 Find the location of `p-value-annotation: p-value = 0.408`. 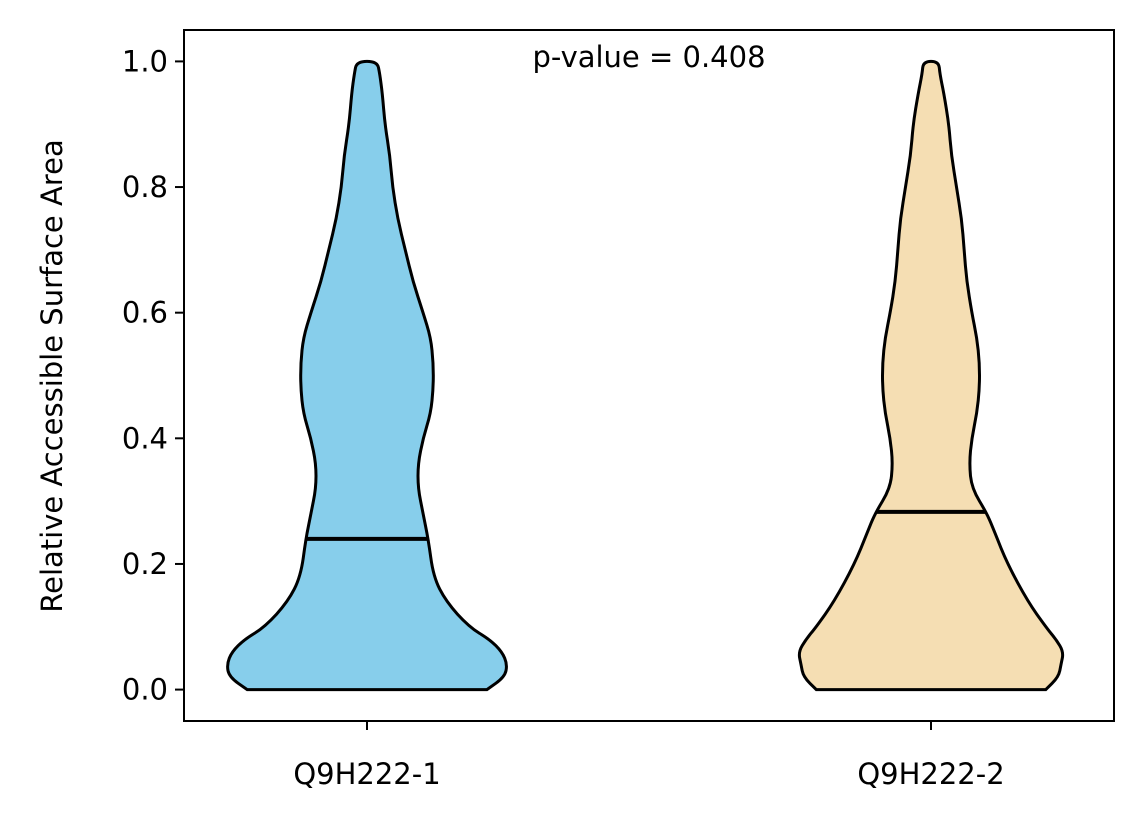

p-value-annotation: p-value = 0.408 is located at coordinates (648, 57).